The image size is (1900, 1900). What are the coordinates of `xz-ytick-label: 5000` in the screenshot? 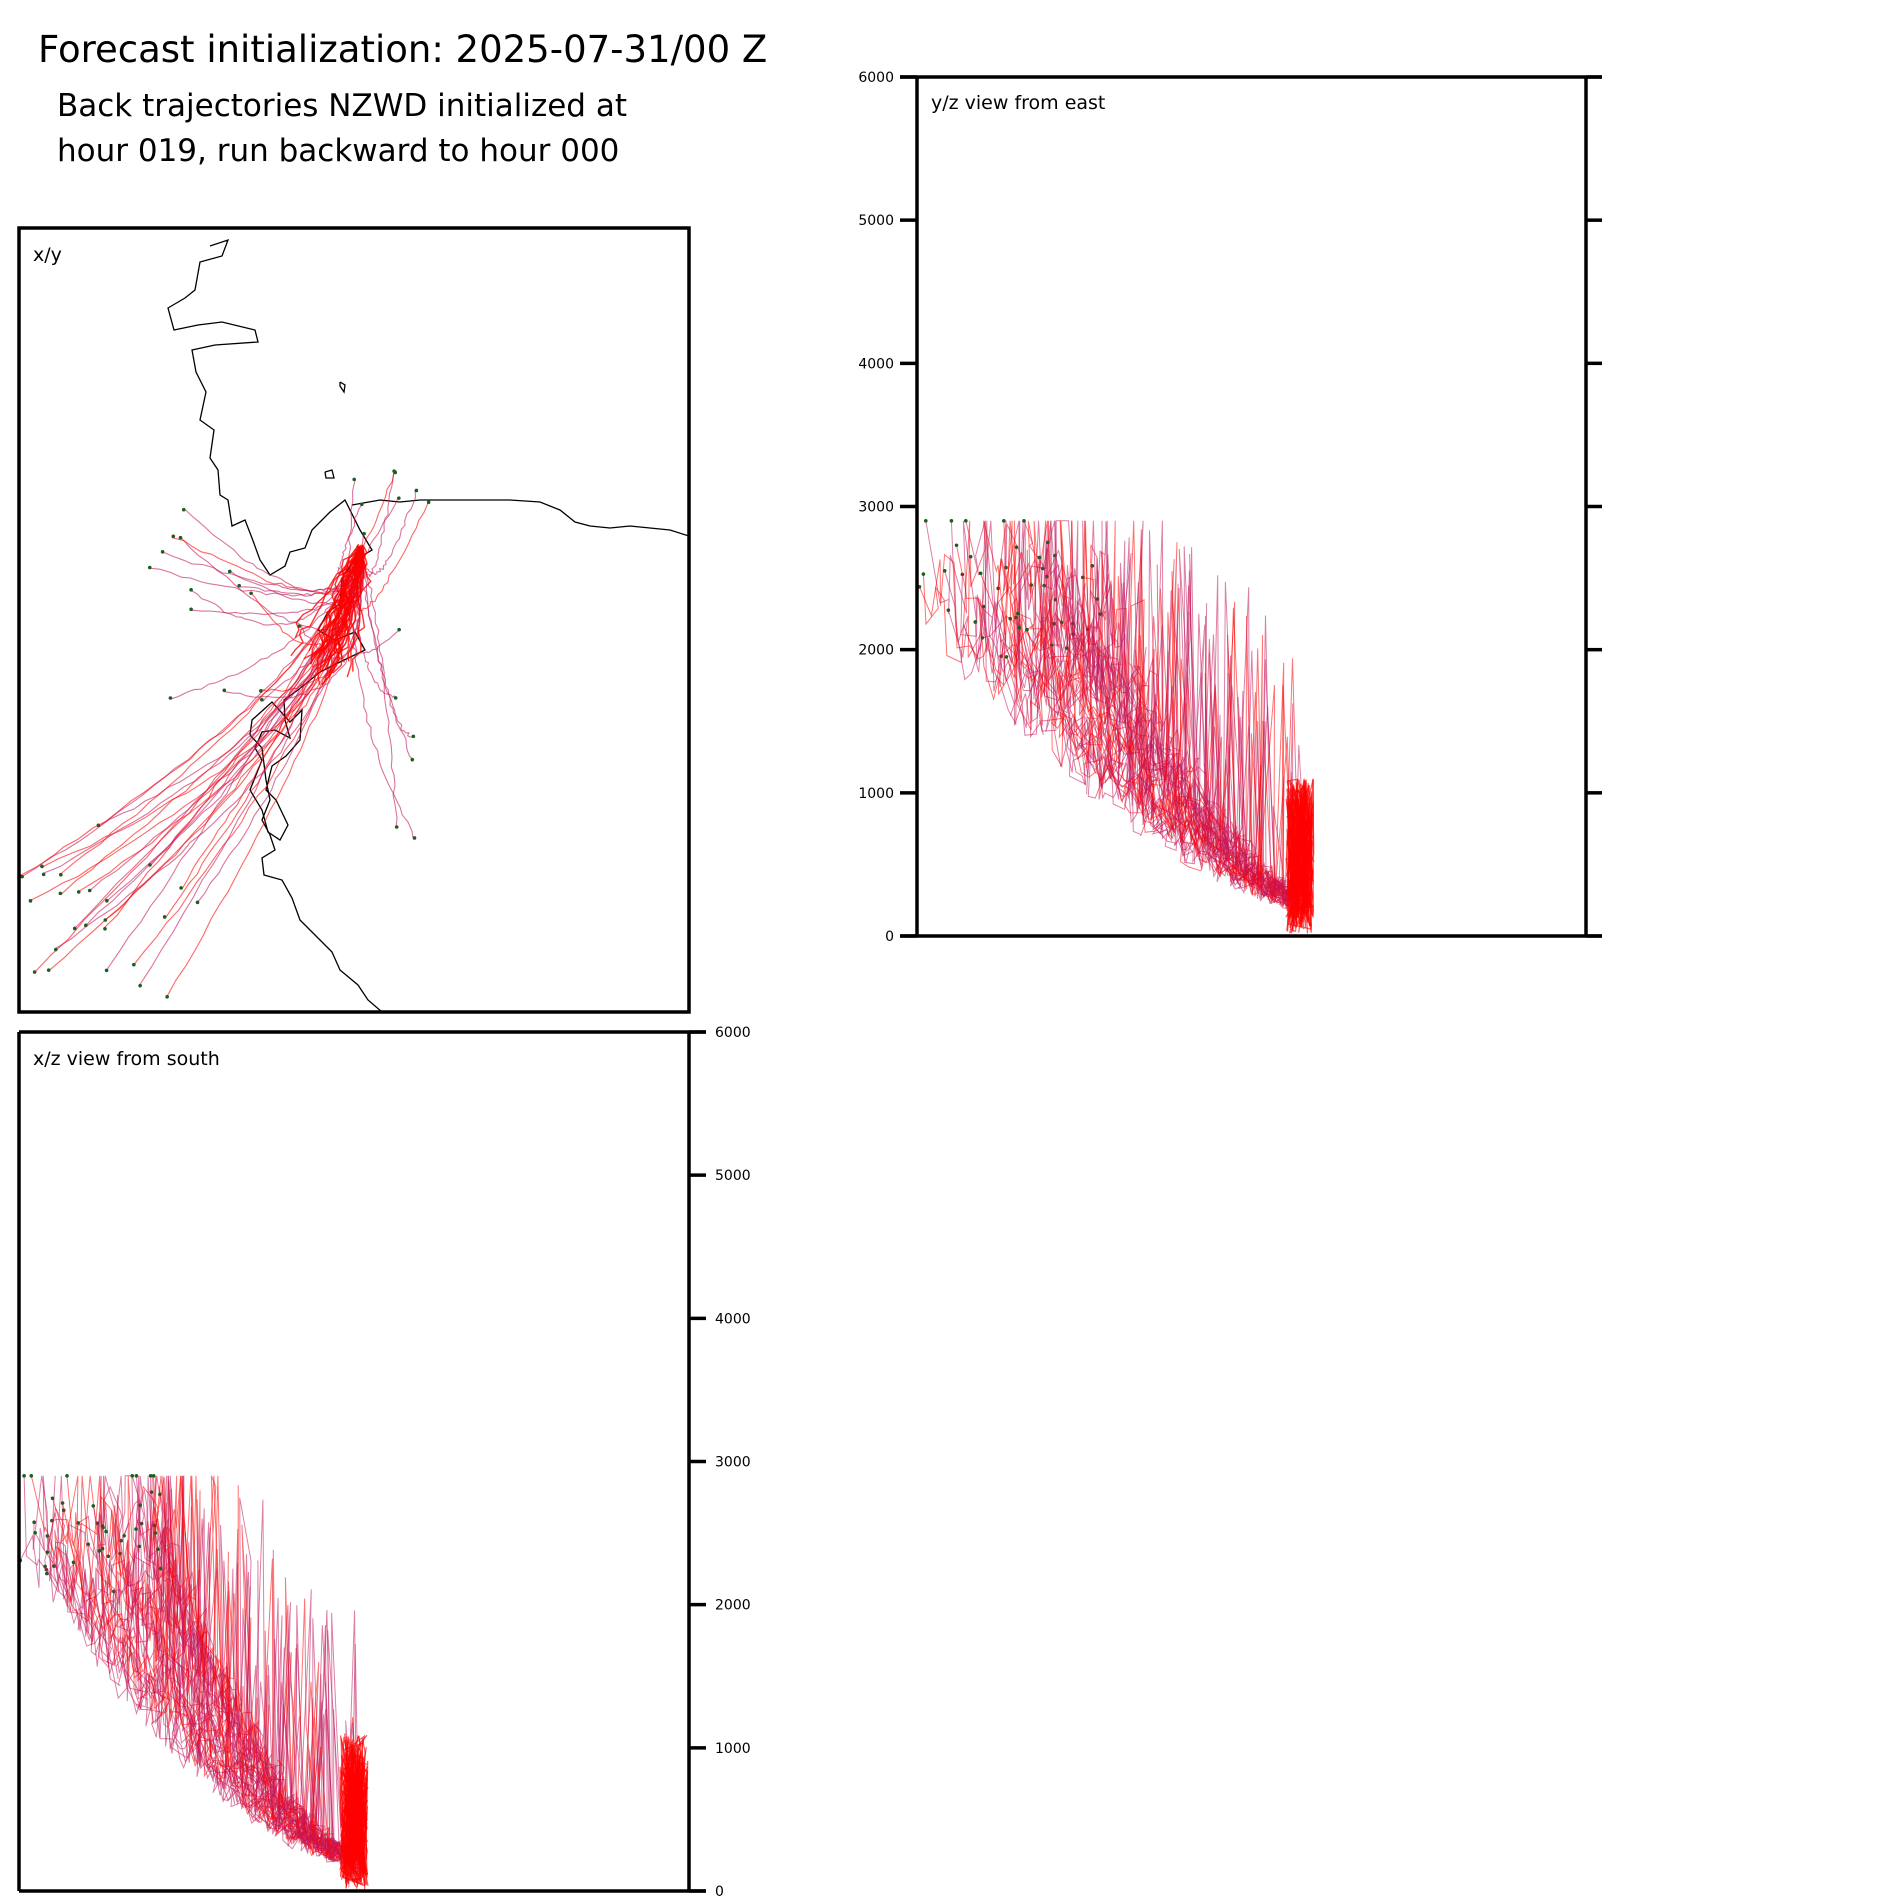 It's located at (733, 1176).